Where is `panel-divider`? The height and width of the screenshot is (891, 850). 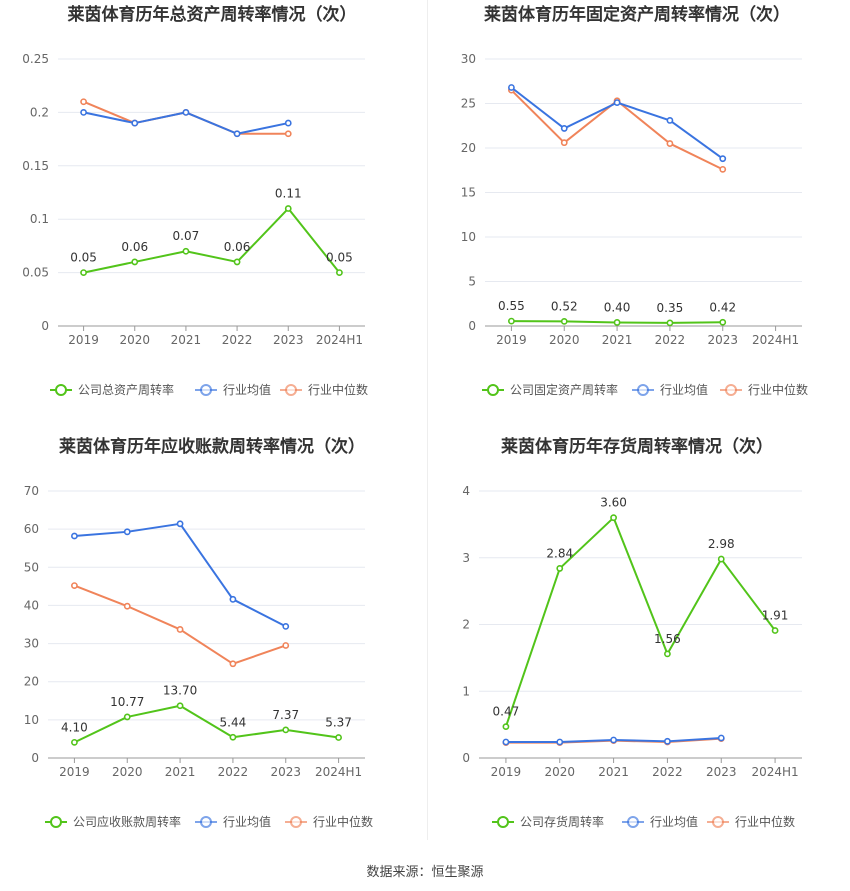 panel-divider is located at coordinates (427, 420).